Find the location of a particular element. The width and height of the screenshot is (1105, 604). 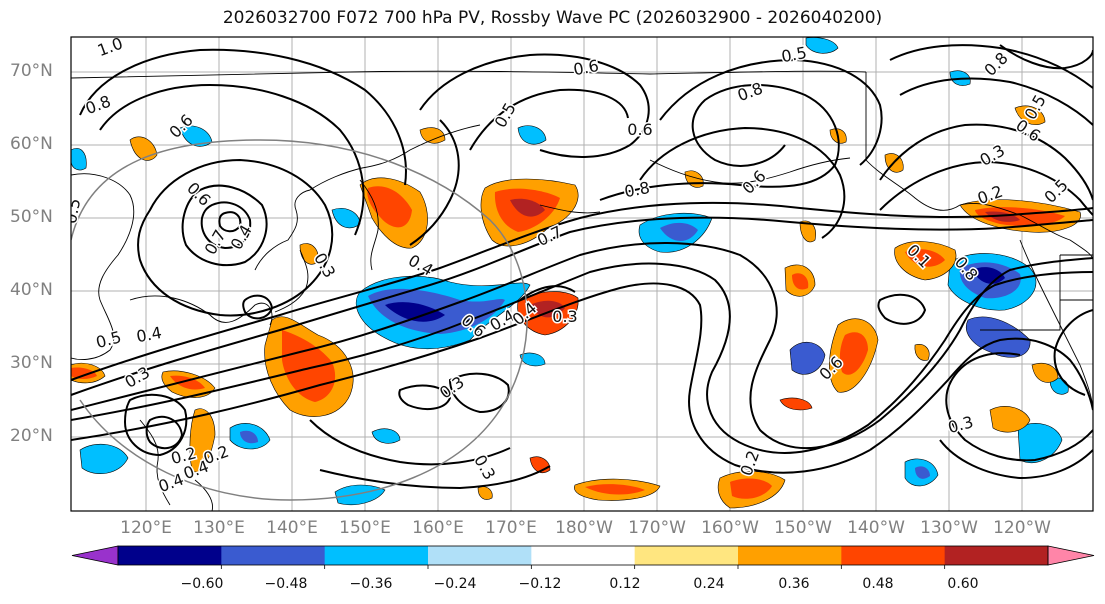

contour-label: 0.8 is located at coordinates (637, 189).